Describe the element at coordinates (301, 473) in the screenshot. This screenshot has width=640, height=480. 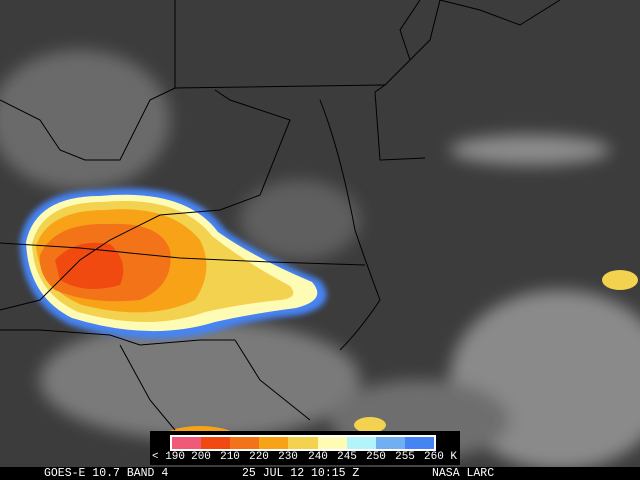
I see `datetime-label: 25 JUL 12 10:15 Z` at that location.